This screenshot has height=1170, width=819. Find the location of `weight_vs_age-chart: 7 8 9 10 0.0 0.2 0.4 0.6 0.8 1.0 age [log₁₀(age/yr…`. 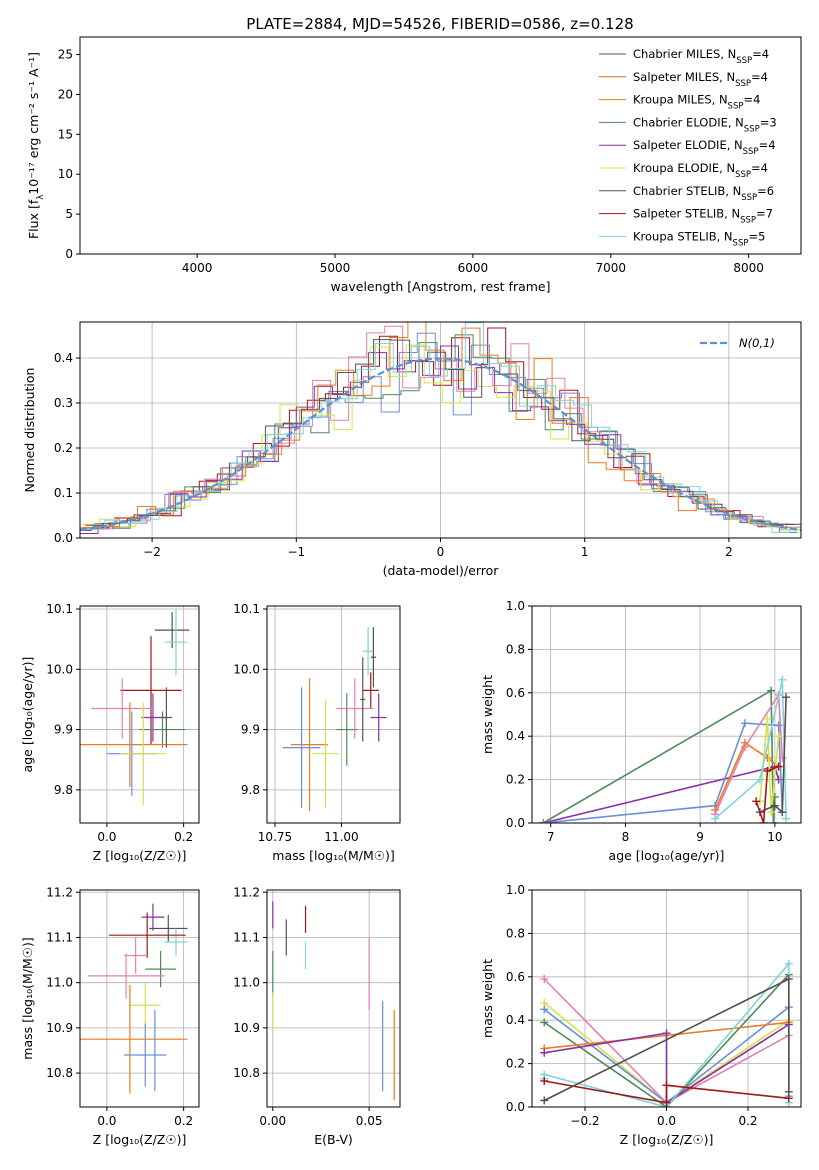

weight_vs_age-chart: 7 8 9 10 0.0 0.2 0.4 0.6 0.8 1.0 age [log₁₀(age/yr… is located at coordinates (641, 731).